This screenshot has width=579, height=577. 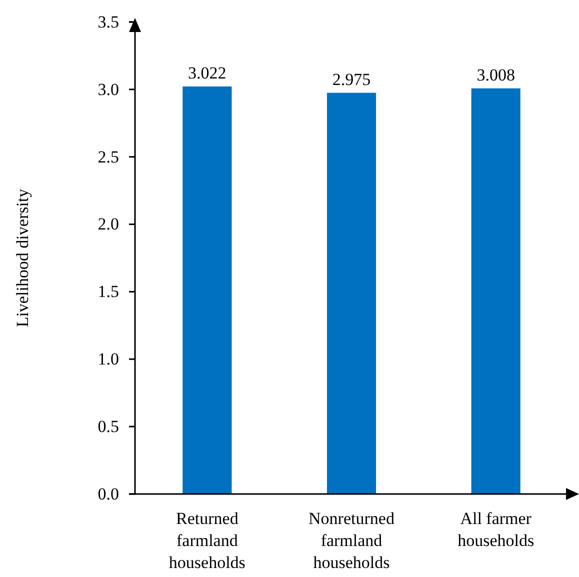 I want to click on y-tick-label: 1.5, so click(x=108, y=292).